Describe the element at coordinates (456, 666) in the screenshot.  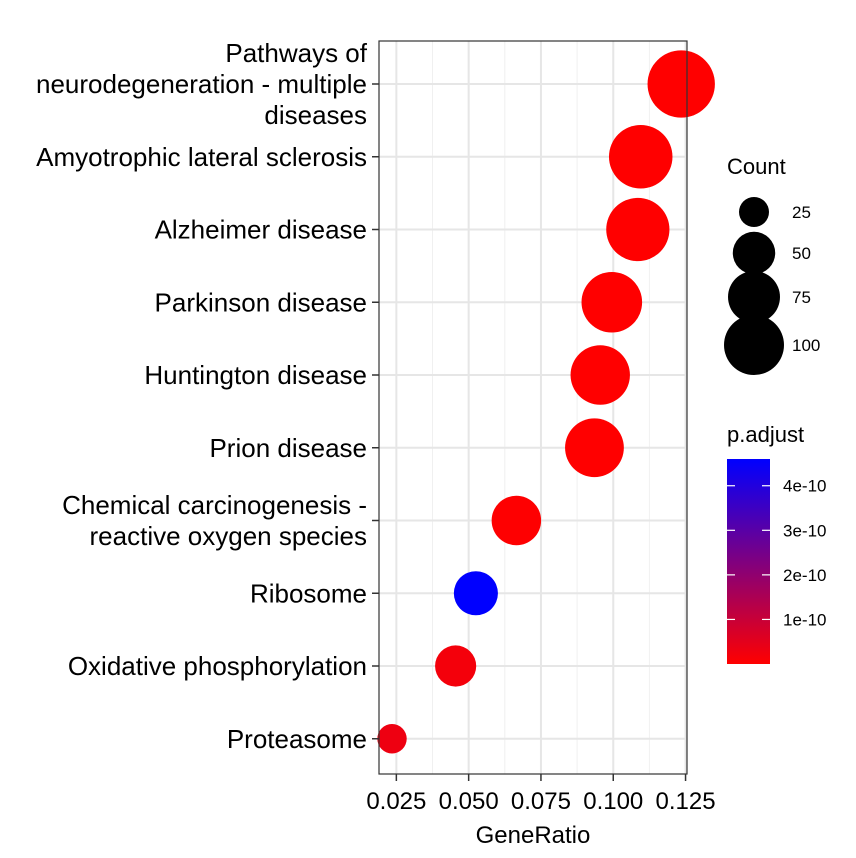
I see `point-oxidative-phosphorylation` at that location.